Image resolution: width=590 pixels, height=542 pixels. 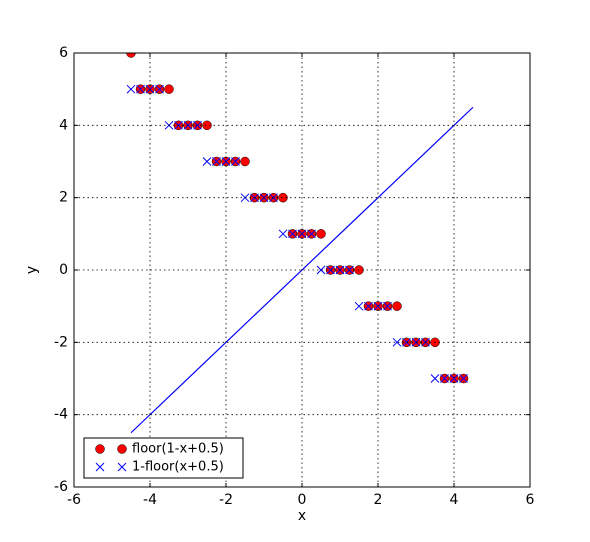 What do you see at coordinates (178, 449) in the screenshot?
I see `legend-label: floor(1-x+0.5)` at bounding box center [178, 449].